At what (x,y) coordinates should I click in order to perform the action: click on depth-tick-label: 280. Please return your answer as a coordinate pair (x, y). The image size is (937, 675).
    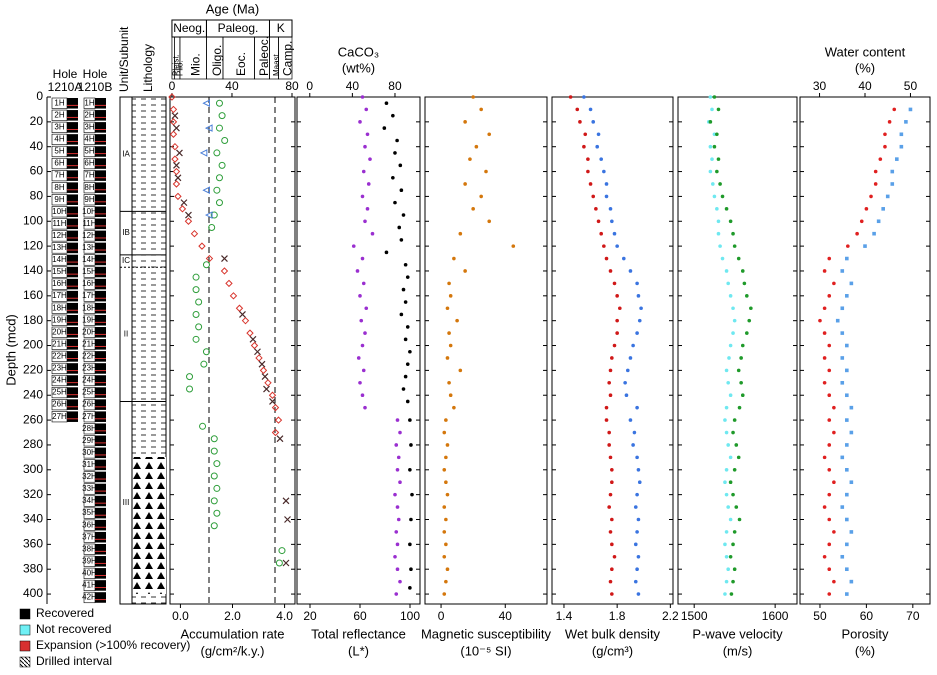
    Looking at the image, I should click on (33, 444).